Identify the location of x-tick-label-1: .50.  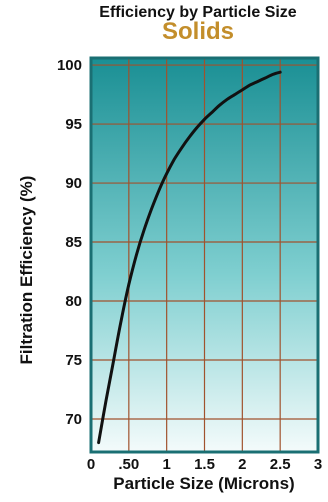
(128, 463).